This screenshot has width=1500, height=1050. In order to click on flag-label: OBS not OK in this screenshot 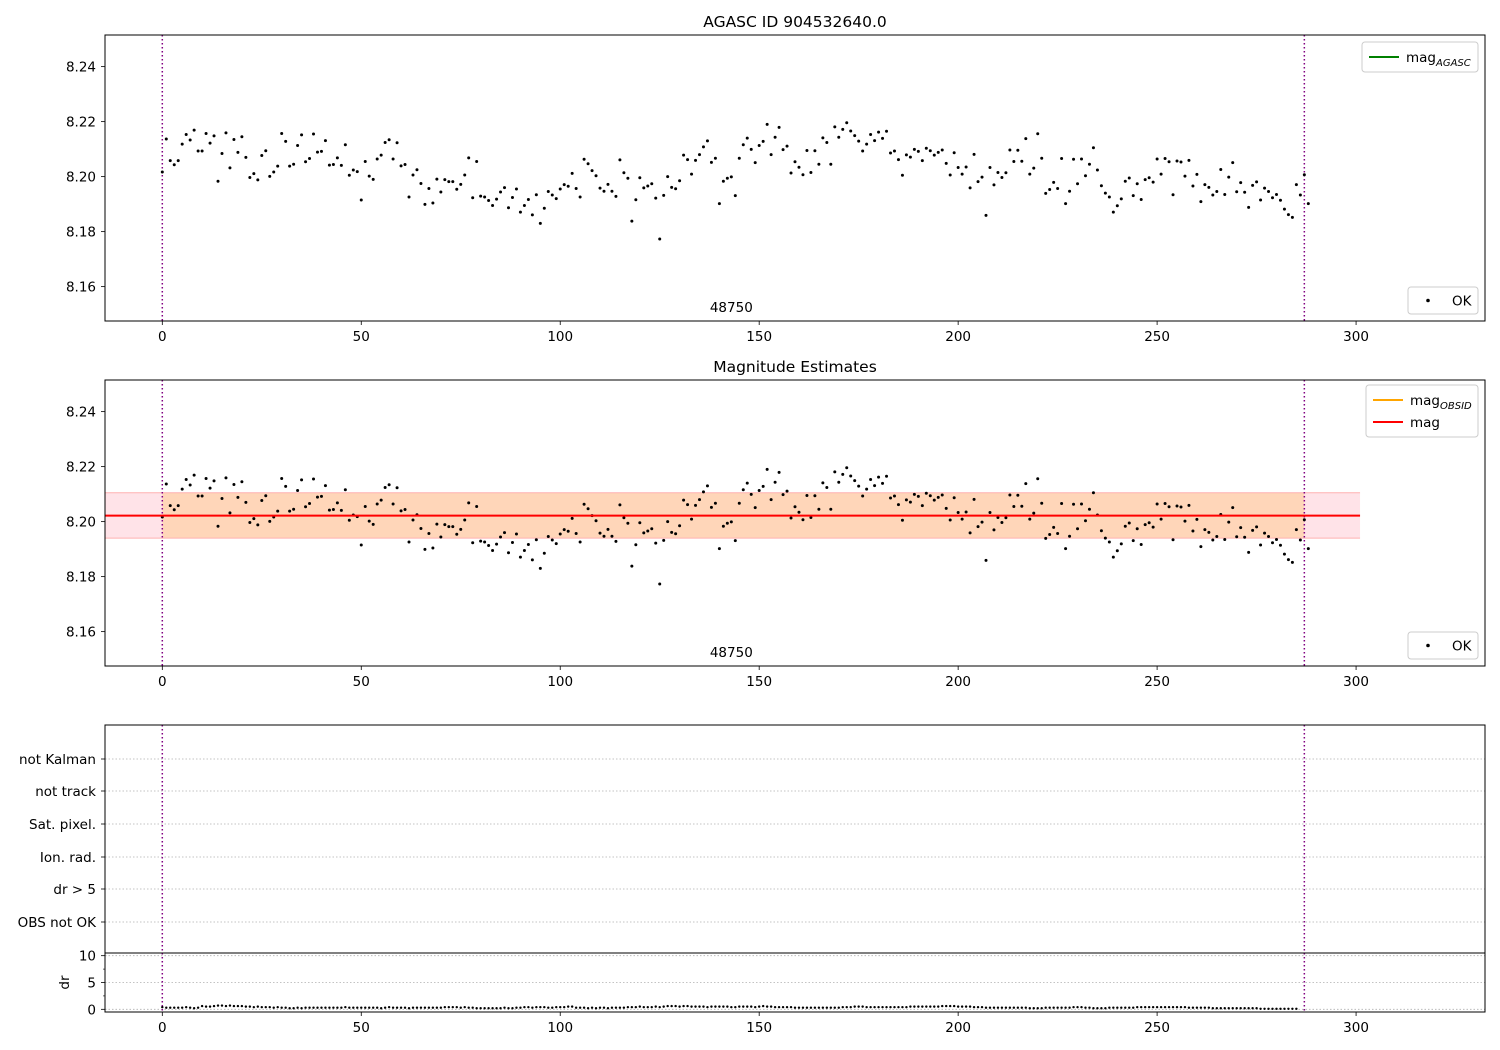, I will do `click(58, 923)`.